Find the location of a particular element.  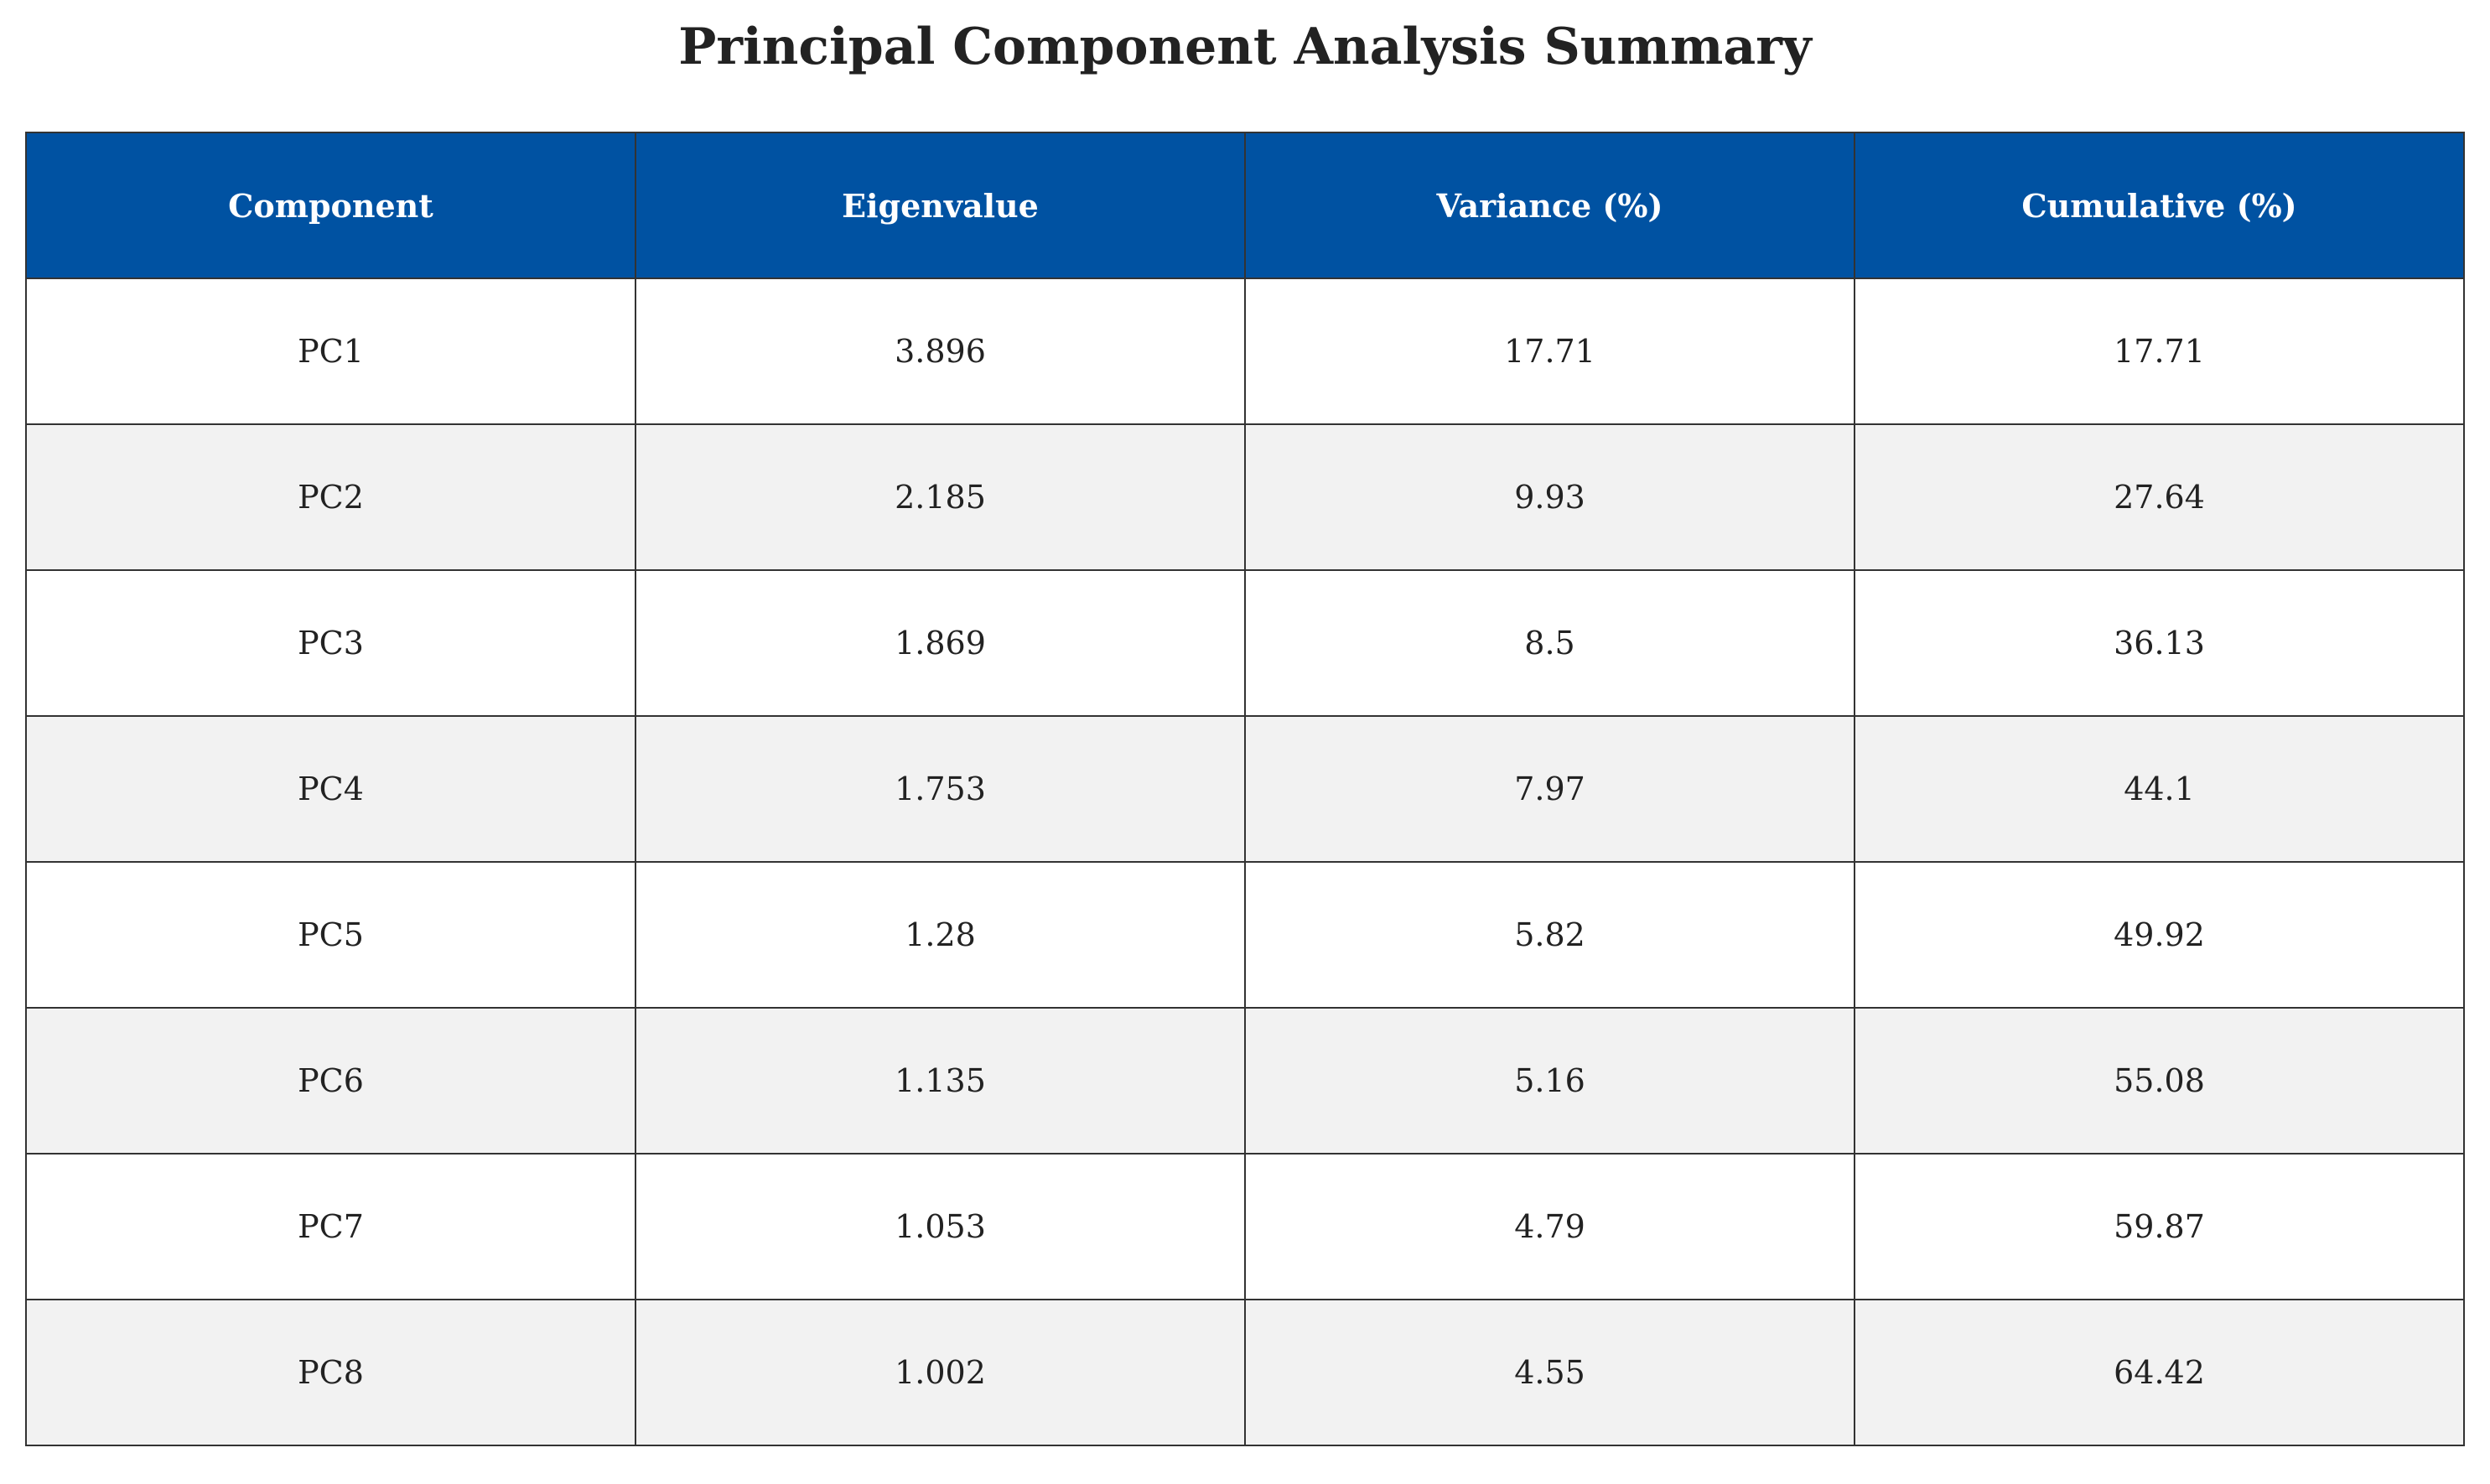

cell-variance: 8.5 is located at coordinates (1549, 643).